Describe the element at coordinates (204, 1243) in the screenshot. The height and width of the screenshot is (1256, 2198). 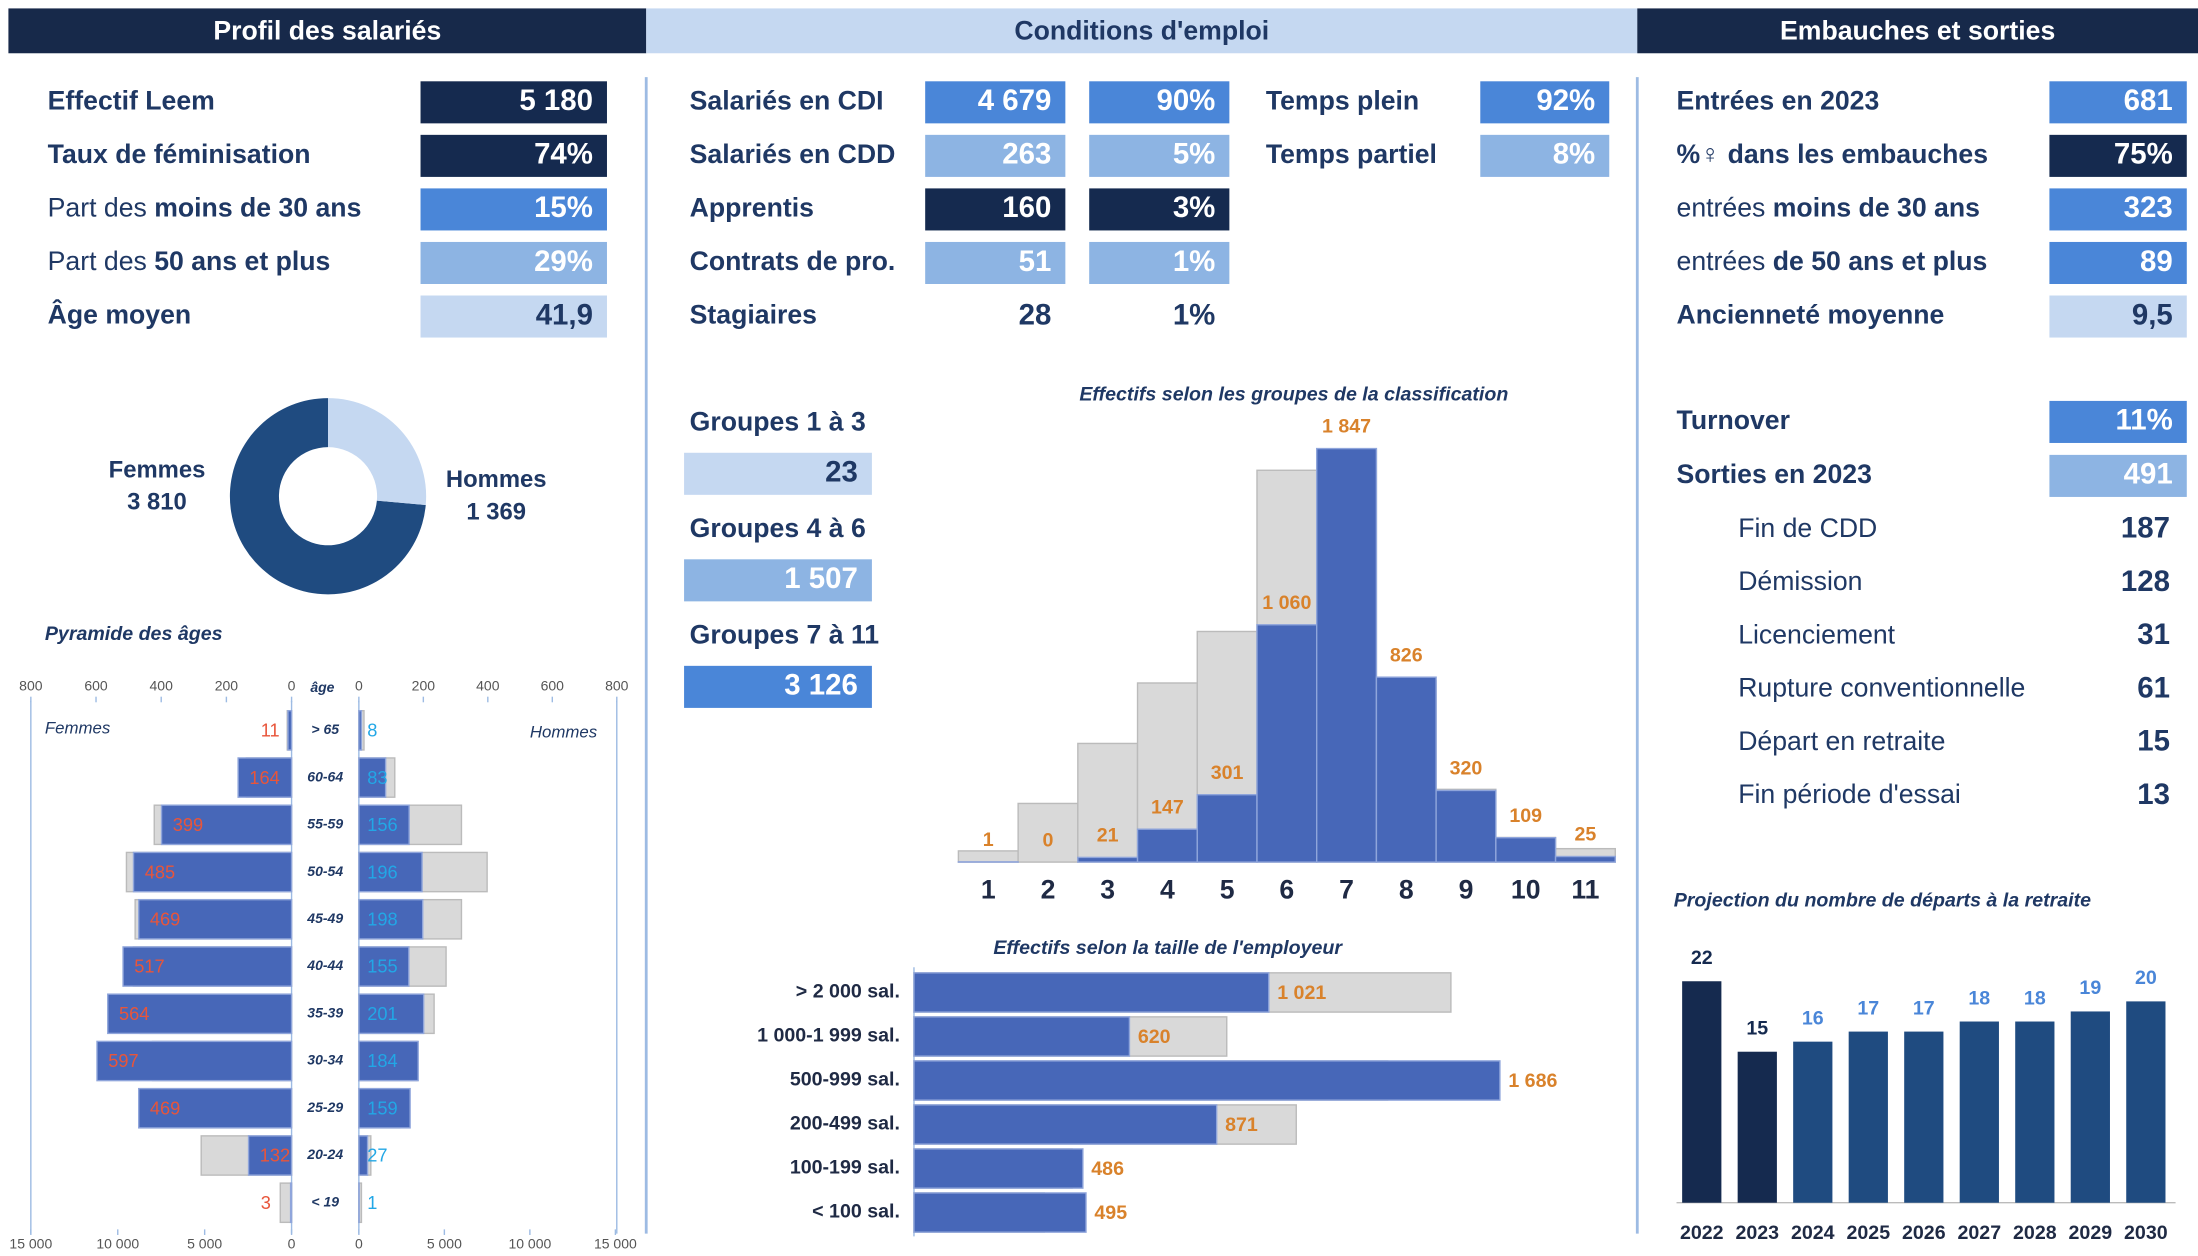
I see `x2-tick-label: 5 000` at that location.